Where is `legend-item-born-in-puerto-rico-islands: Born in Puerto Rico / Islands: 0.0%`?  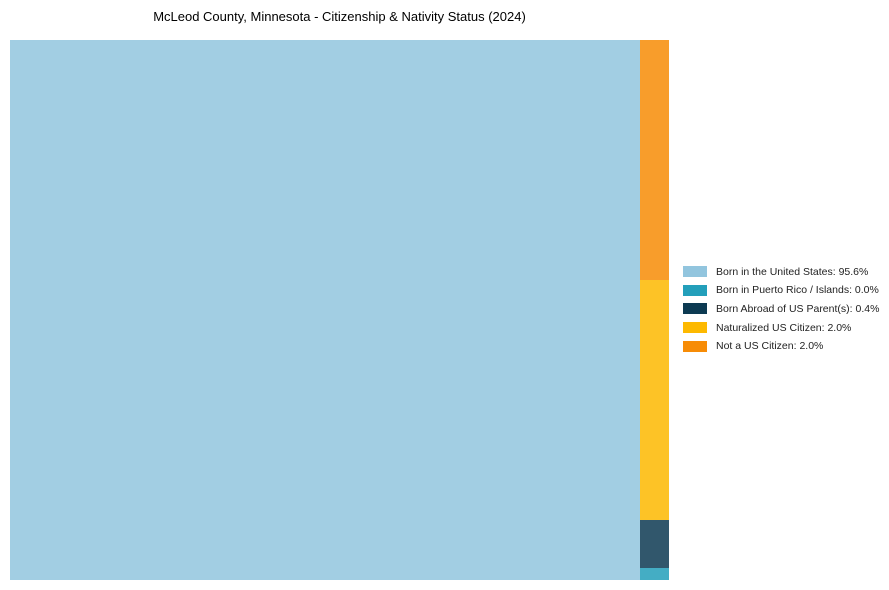
legend-item-born-in-puerto-rico-islands: Born in Puerto Rico / Islands: 0.0% is located at coordinates (781, 290).